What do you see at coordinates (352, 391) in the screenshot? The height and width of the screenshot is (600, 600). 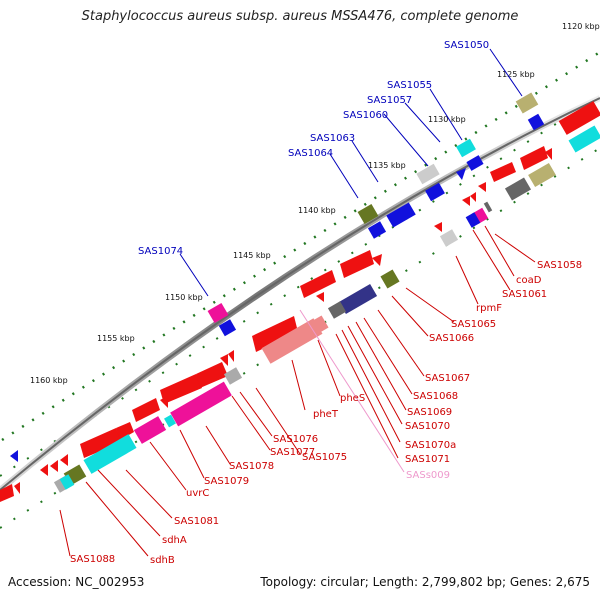 I see `leader-sass009` at bounding box center [352, 391].